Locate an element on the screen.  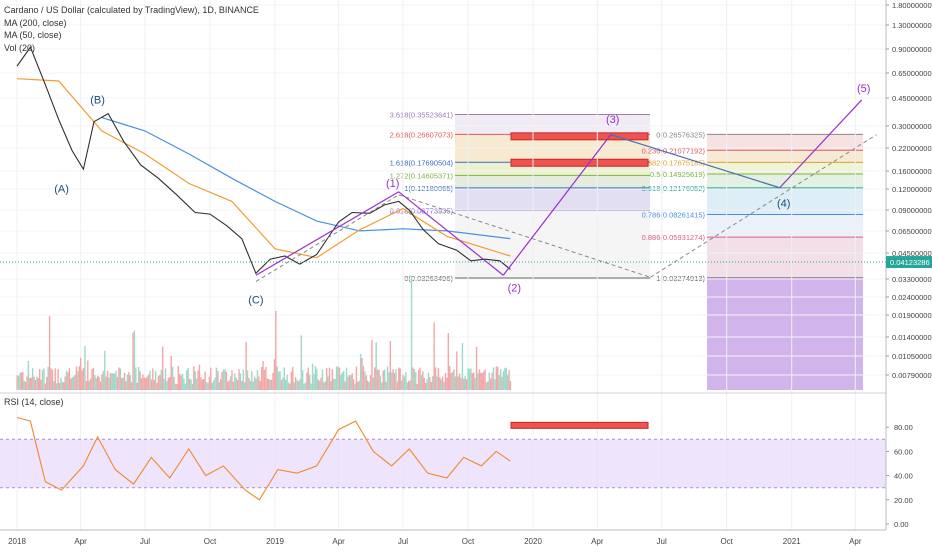
legend-ma50: MA (50, close) is located at coordinates (33, 35).